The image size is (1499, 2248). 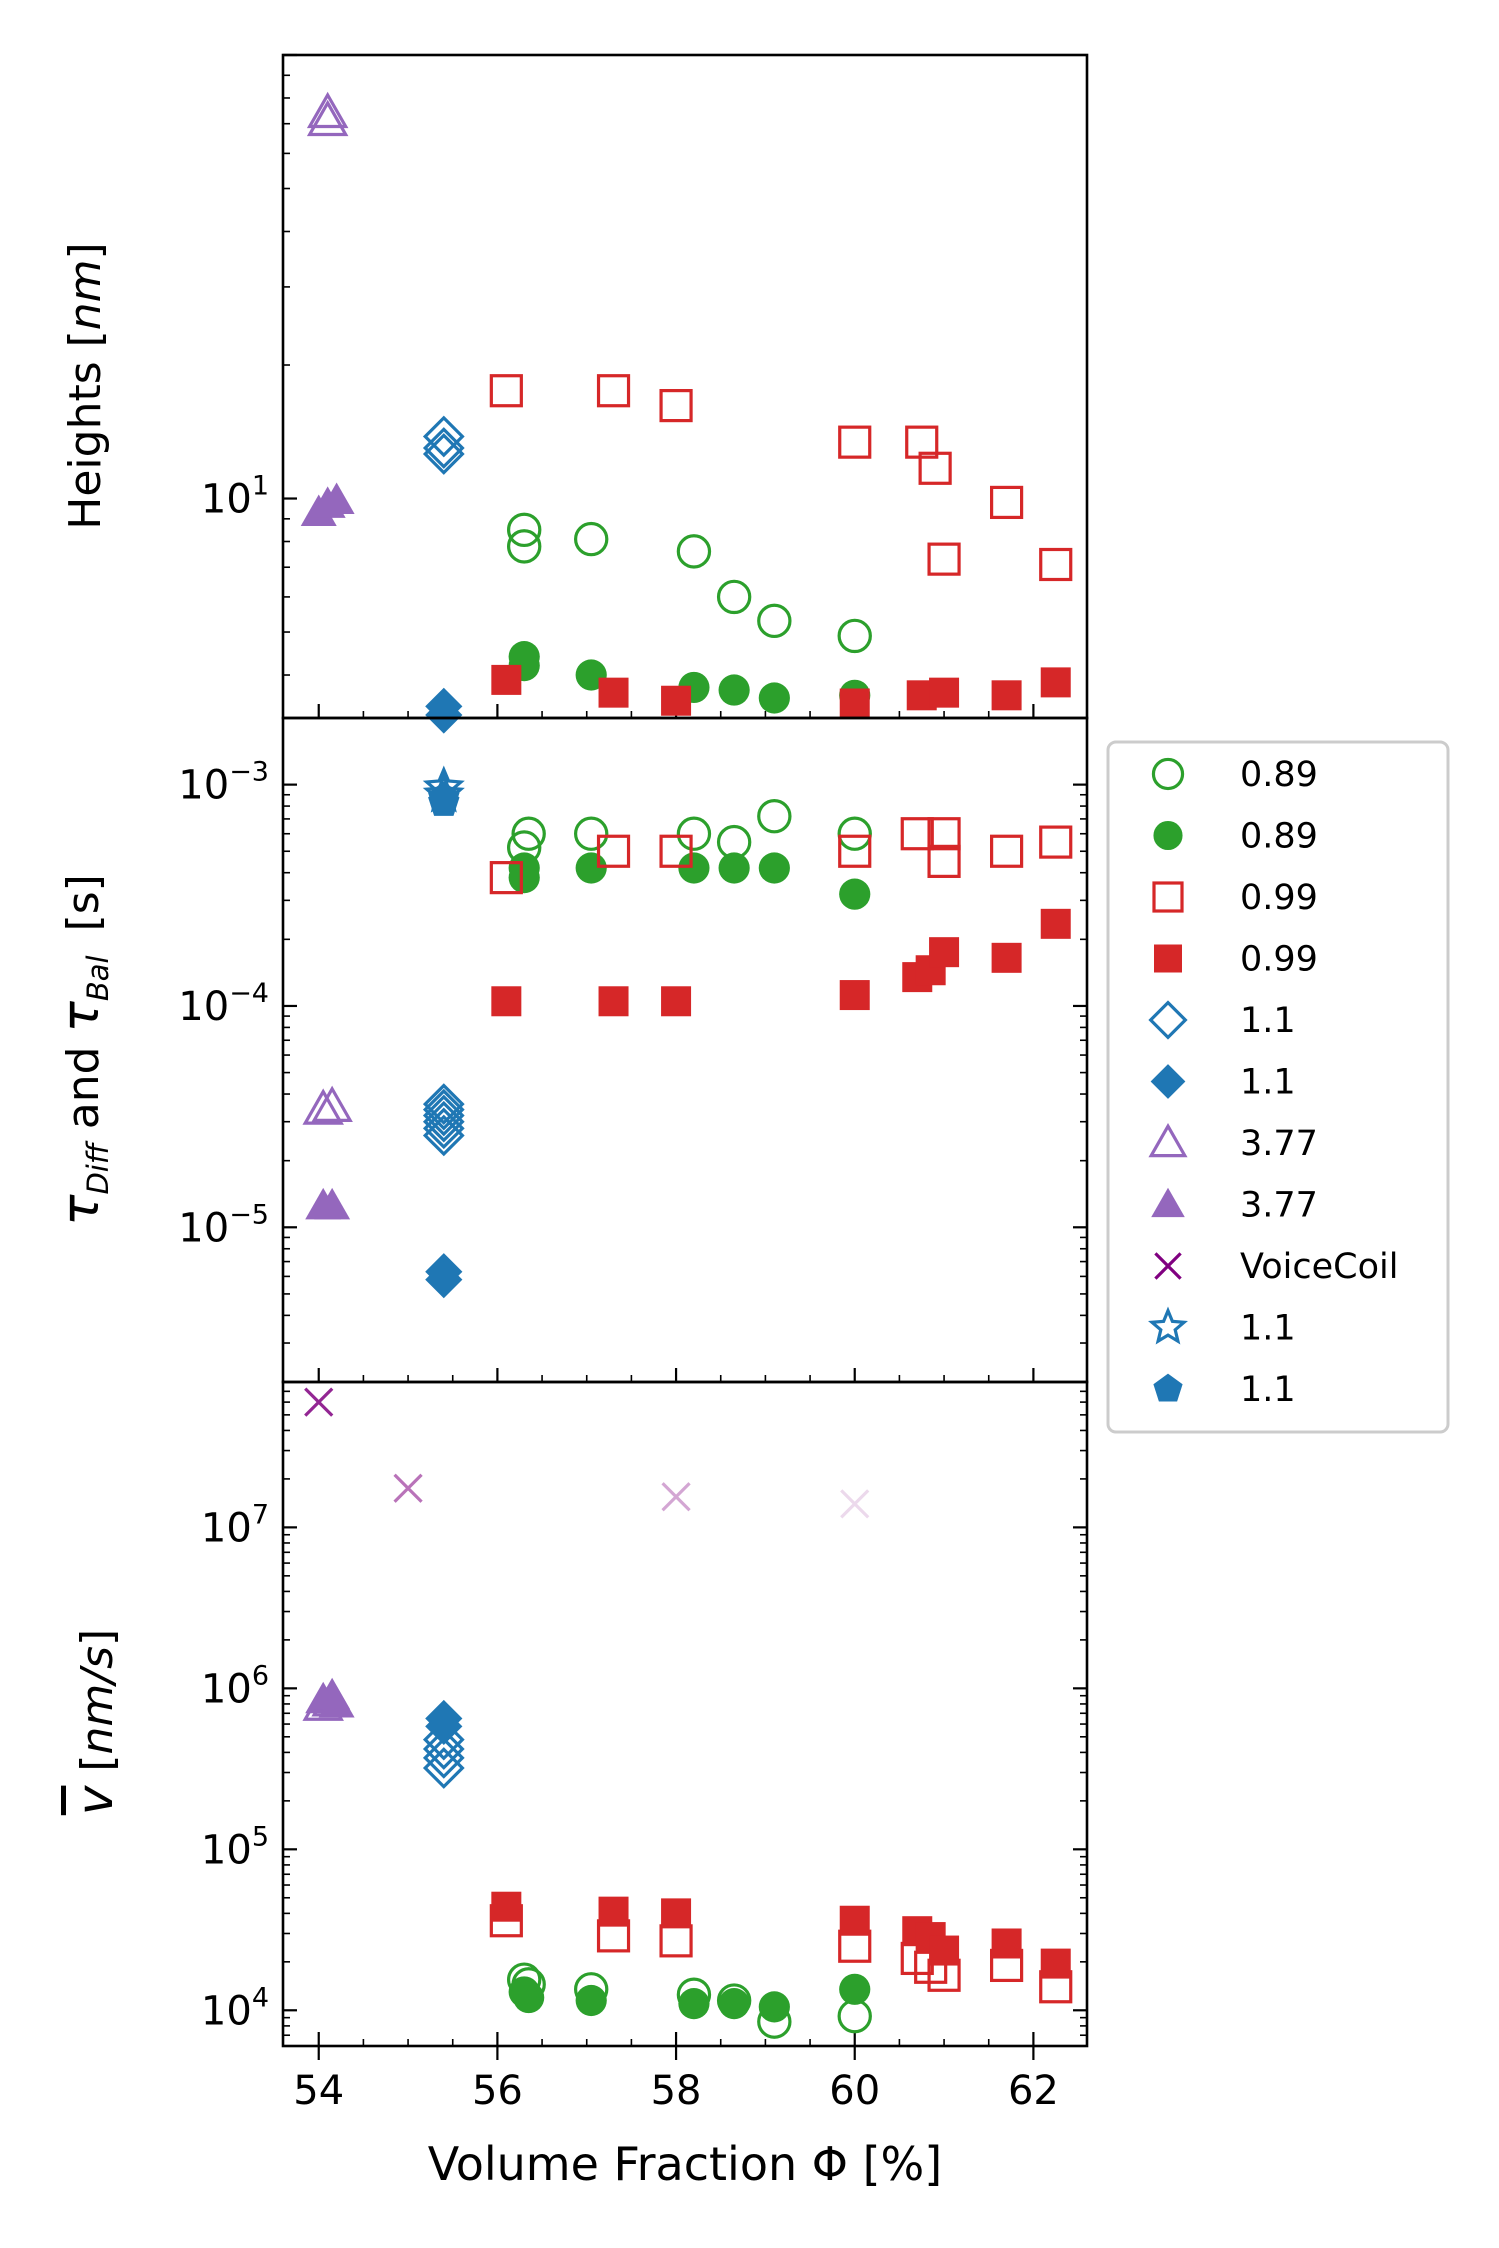 What do you see at coordinates (685, 2164) in the screenshot?
I see `x-axis-label: Volume Fraction Φ [%]` at bounding box center [685, 2164].